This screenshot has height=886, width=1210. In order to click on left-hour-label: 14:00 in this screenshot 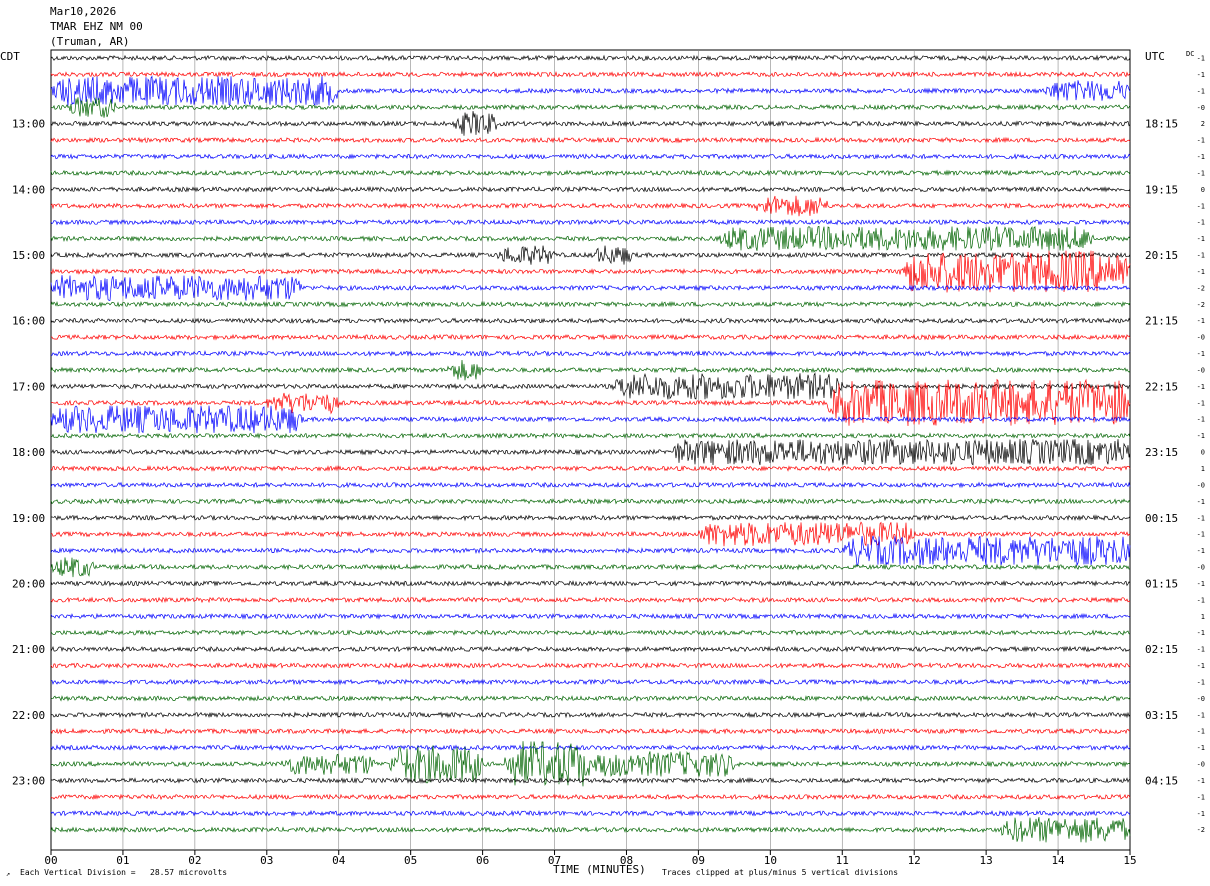, I will do `click(28, 189)`.